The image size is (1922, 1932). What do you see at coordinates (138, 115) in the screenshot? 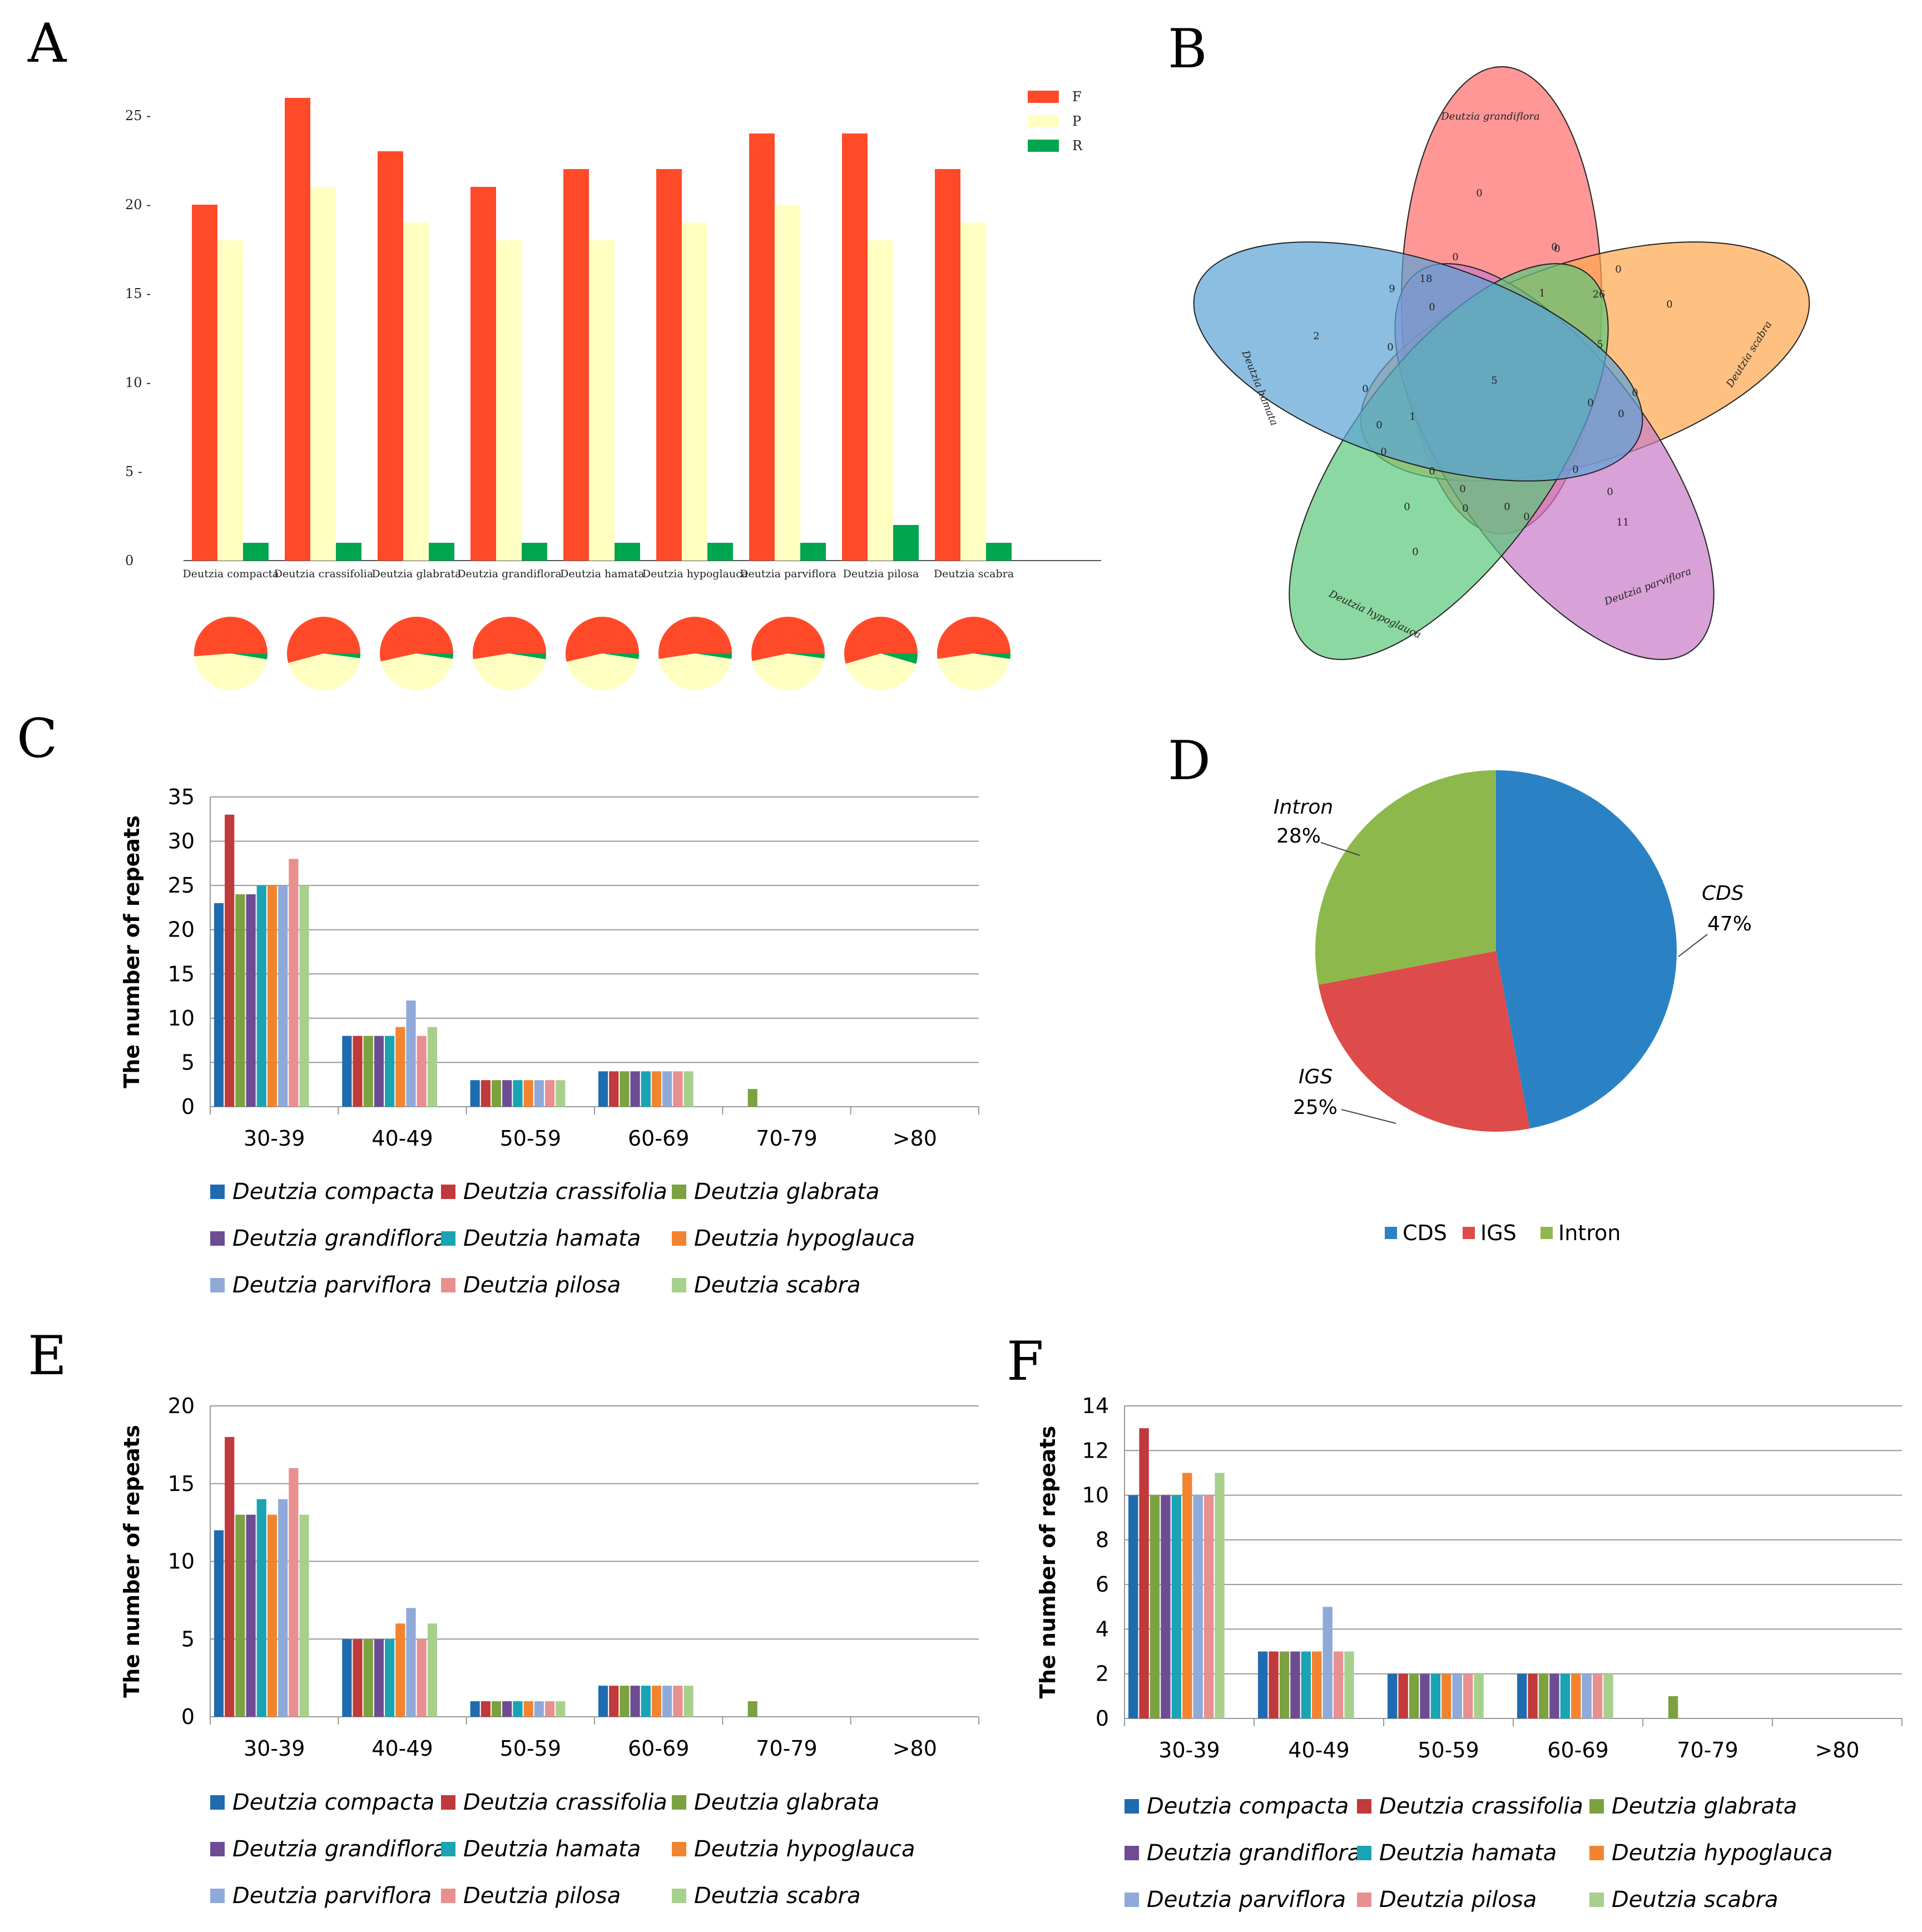
I see `y-tick-a: 25 -` at bounding box center [138, 115].